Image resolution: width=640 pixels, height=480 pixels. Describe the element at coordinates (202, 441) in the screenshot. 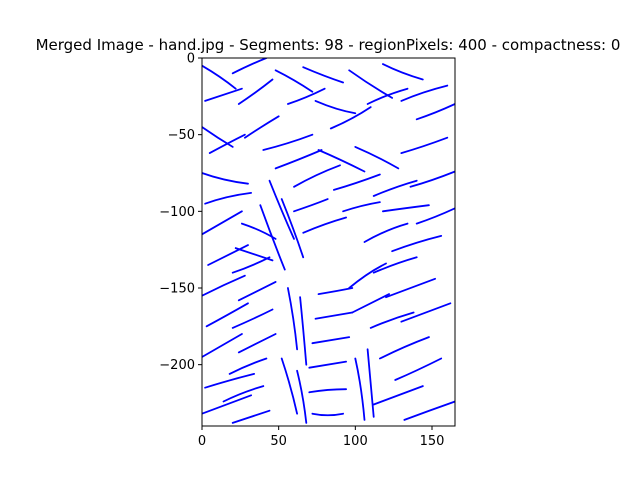

I see `x-tick-label-0: 0` at that location.